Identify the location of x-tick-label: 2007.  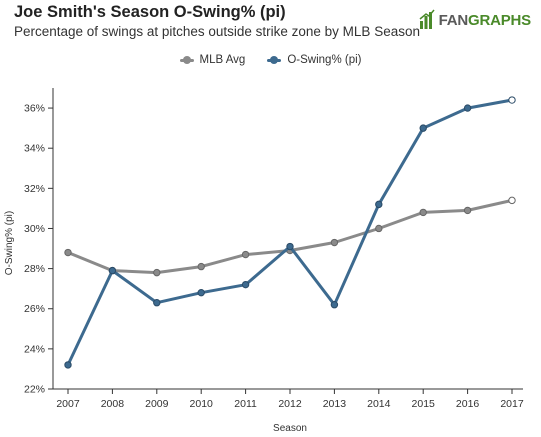
(68, 404).